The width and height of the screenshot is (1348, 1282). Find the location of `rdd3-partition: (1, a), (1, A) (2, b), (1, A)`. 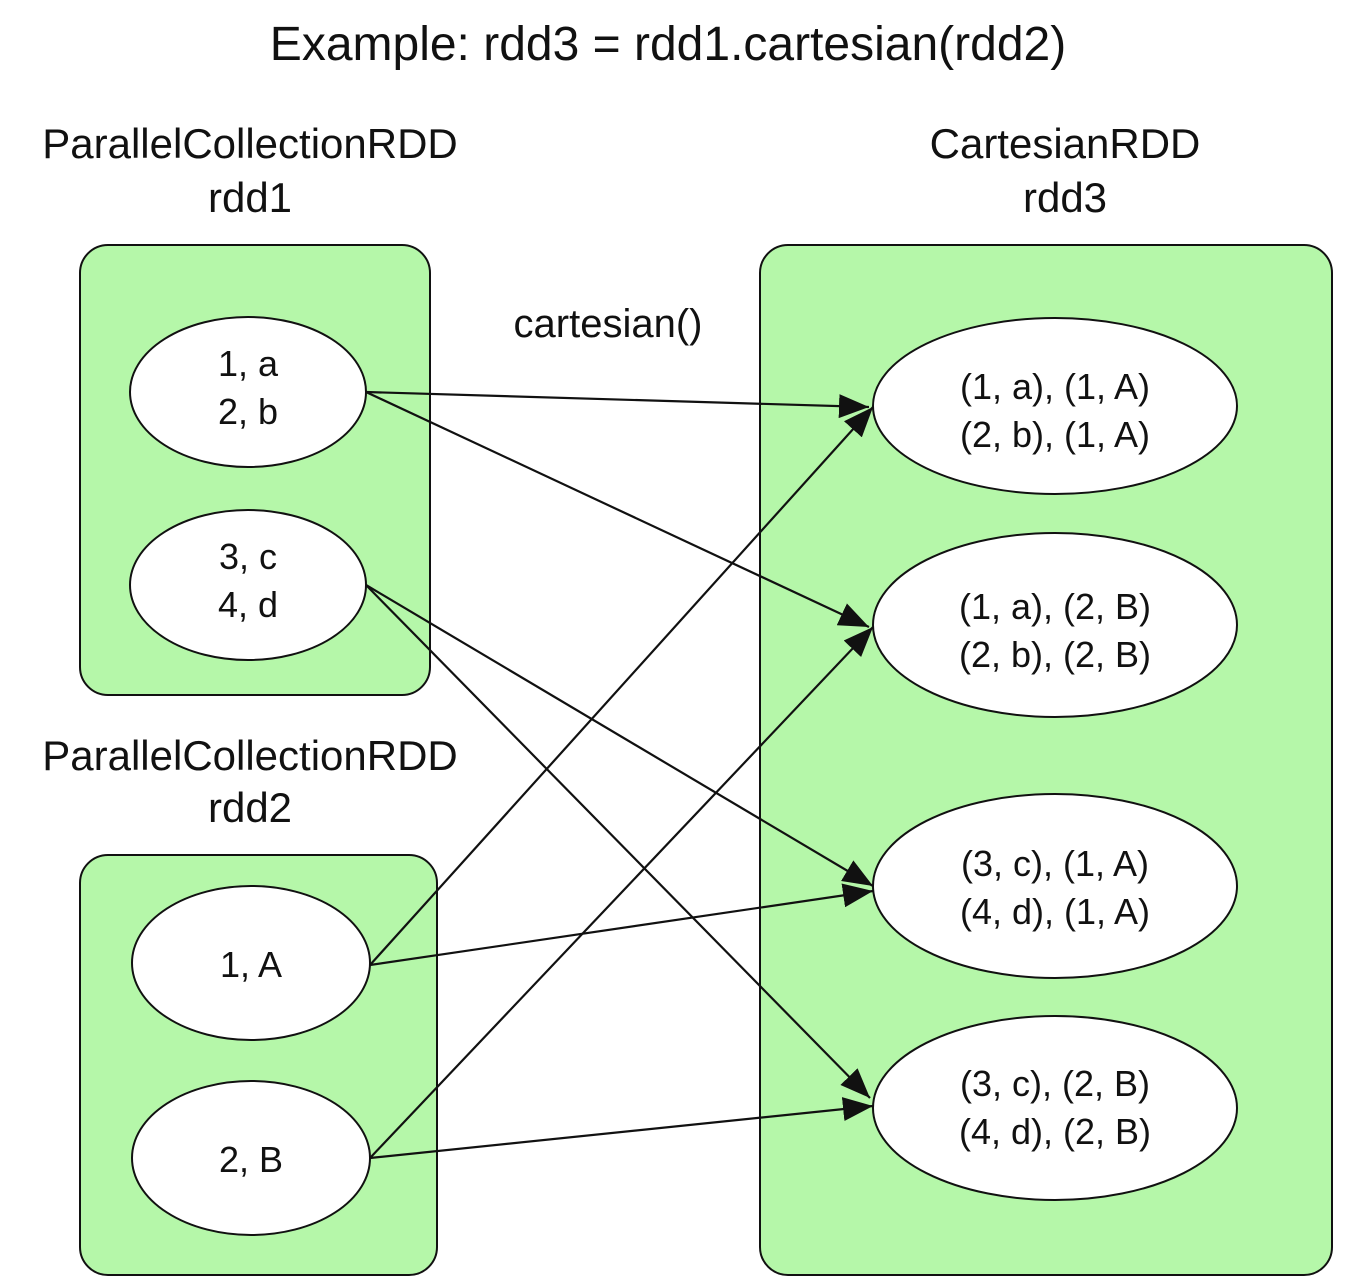

rdd3-partition: (1, a), (1, A) (2, b), (1, A) is located at coordinates (1055, 406).